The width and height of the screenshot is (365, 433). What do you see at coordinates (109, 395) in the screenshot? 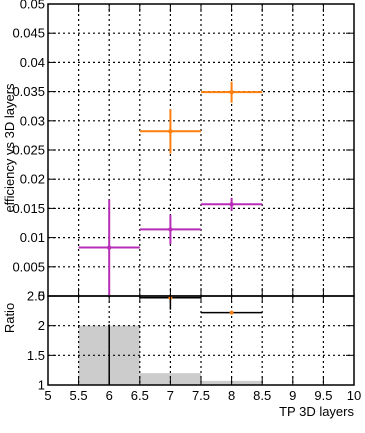
I see `x-tick-label: 6` at bounding box center [109, 395].